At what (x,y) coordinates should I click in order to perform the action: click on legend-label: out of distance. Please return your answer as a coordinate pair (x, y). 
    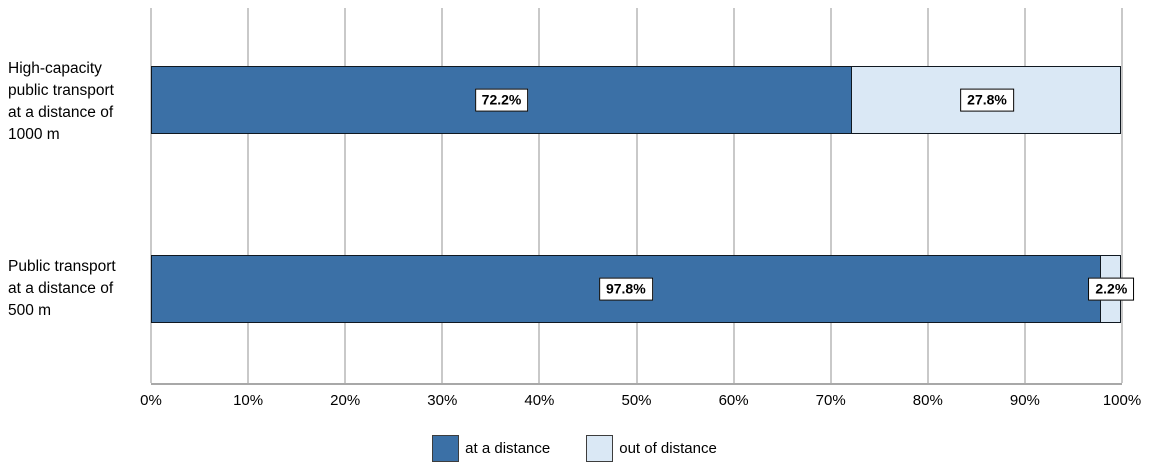
    Looking at the image, I should click on (668, 448).